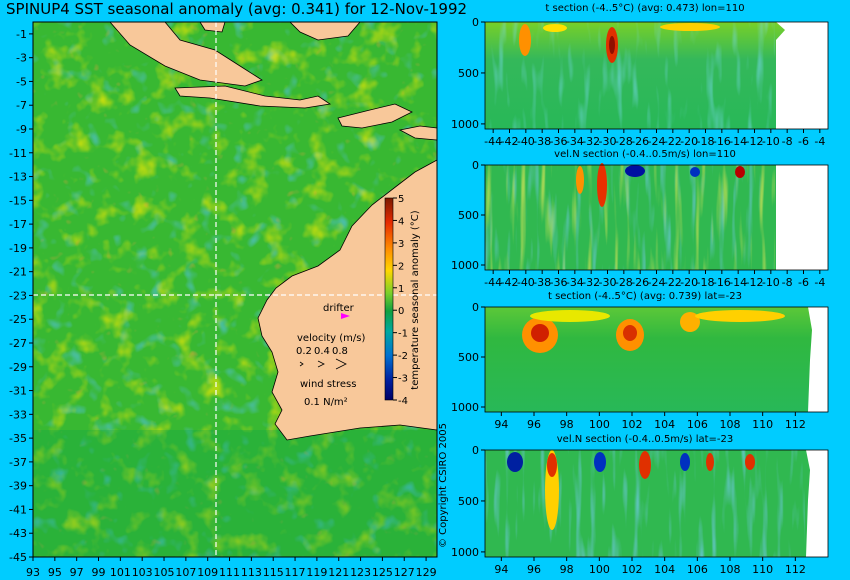  Describe the element at coordinates (18, 343) in the screenshot. I see `lat-tick-label: -27` at that location.